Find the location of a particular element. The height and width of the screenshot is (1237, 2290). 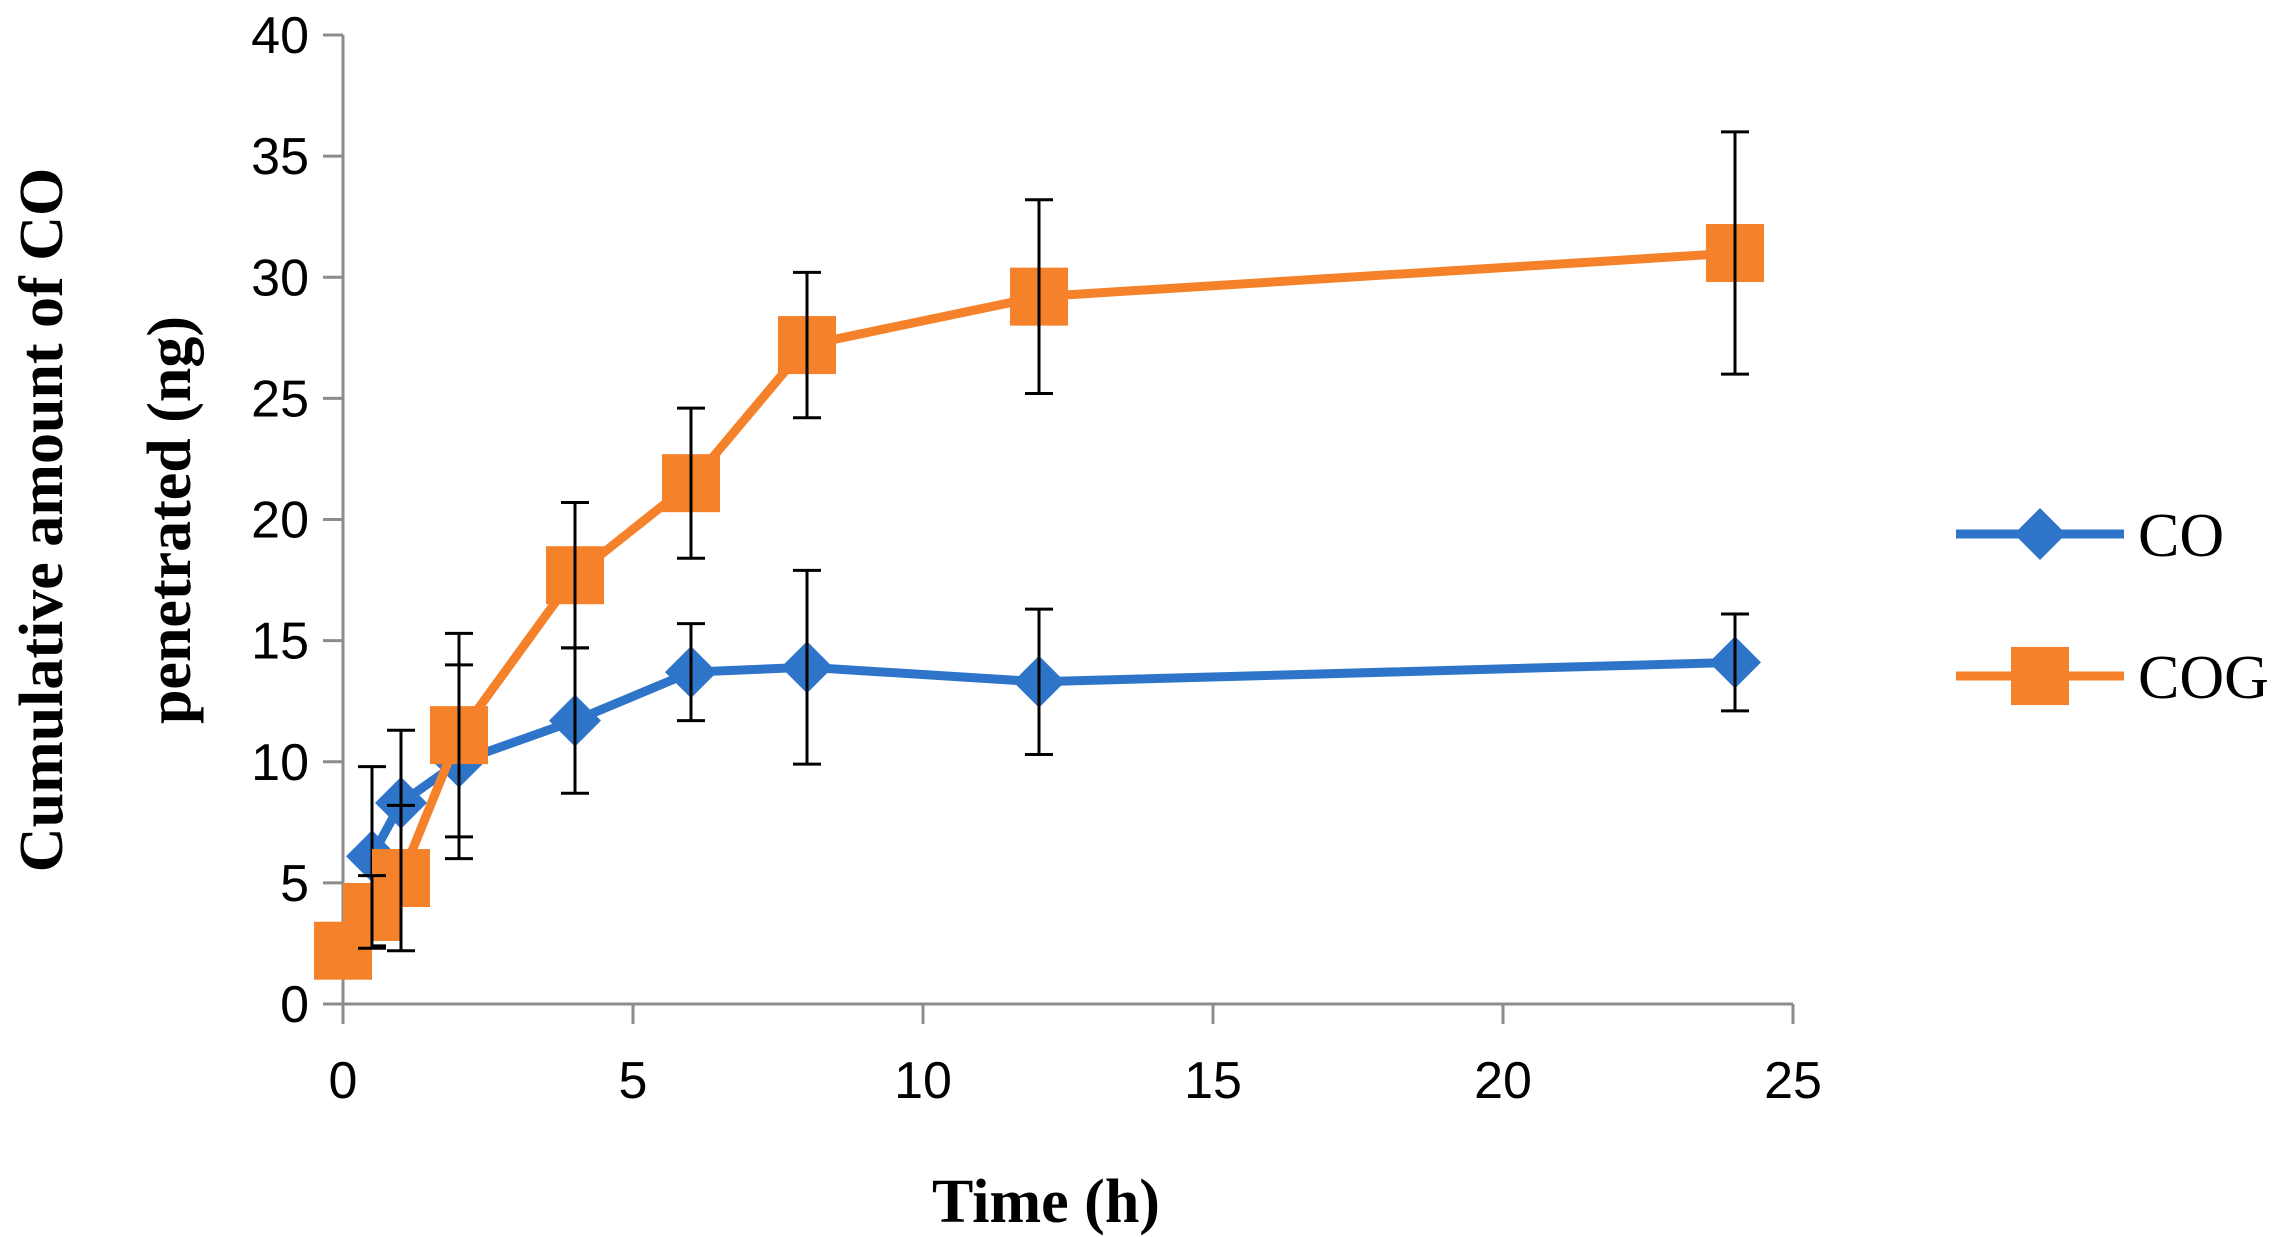

legend-item-cog: COG is located at coordinates (2112, 678).